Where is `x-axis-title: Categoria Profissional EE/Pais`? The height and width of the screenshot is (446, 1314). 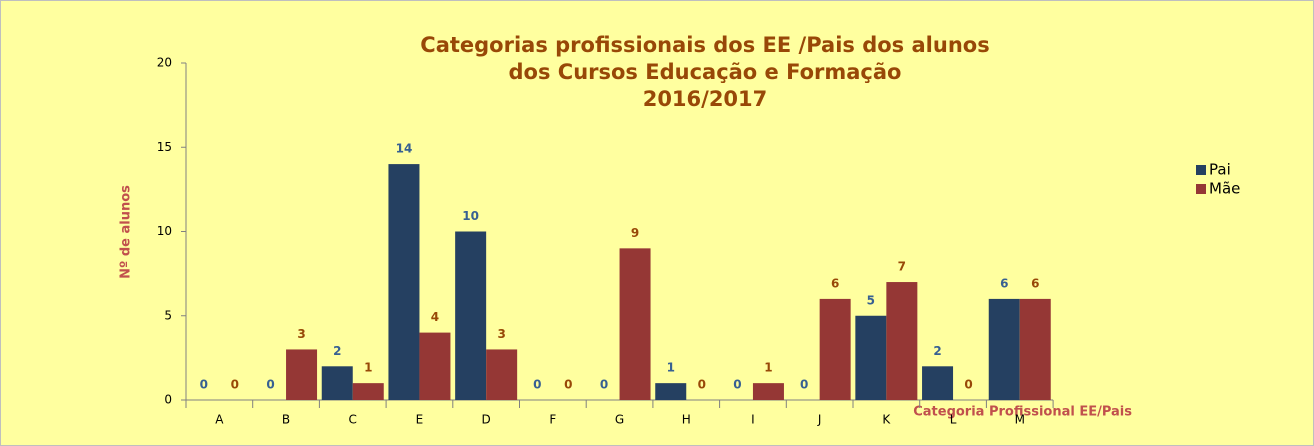 x-axis-title: Categoria Profissional EE/Pais is located at coordinates (1022, 412).